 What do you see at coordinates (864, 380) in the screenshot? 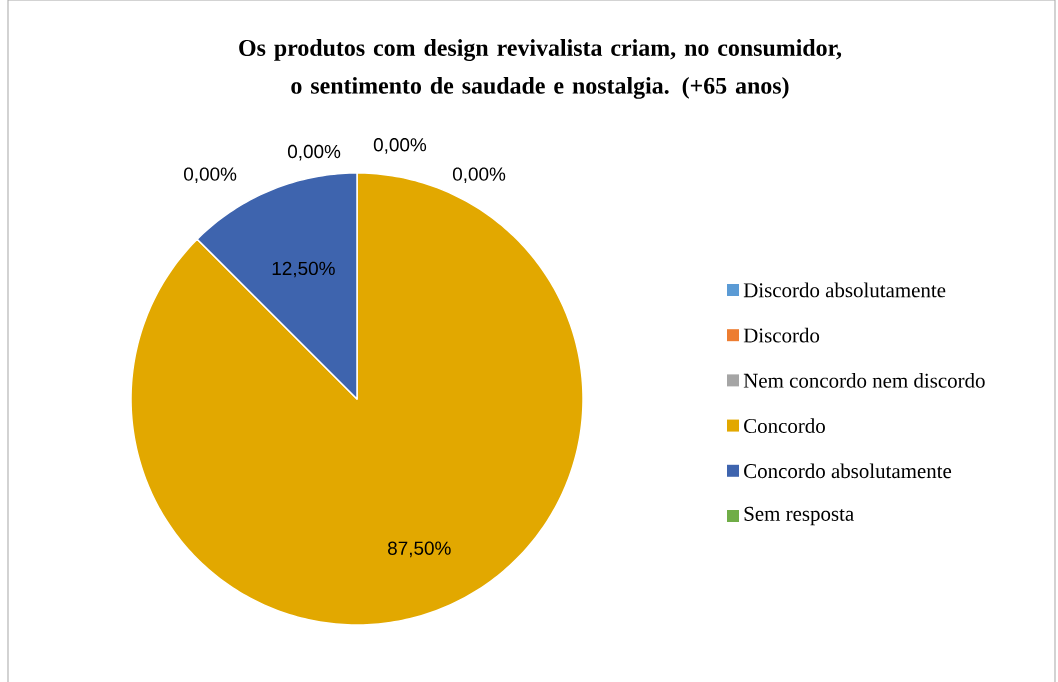
I see `legend-label: Nem concordo nem discordo` at bounding box center [864, 380].